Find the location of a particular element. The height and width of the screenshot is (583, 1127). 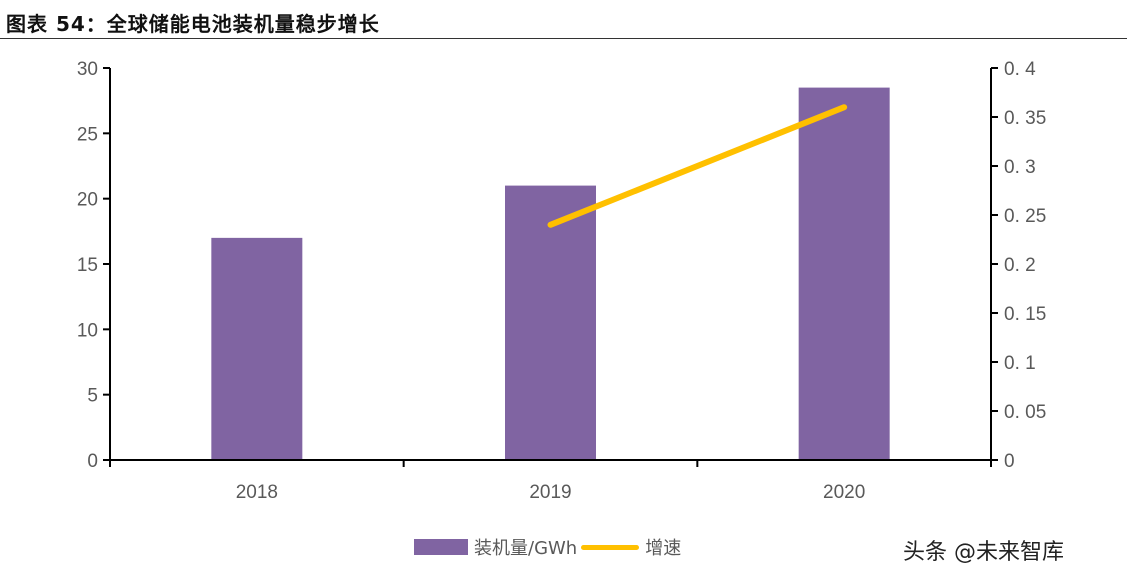

watermark: 头条 @未来智库 is located at coordinates (983, 552).